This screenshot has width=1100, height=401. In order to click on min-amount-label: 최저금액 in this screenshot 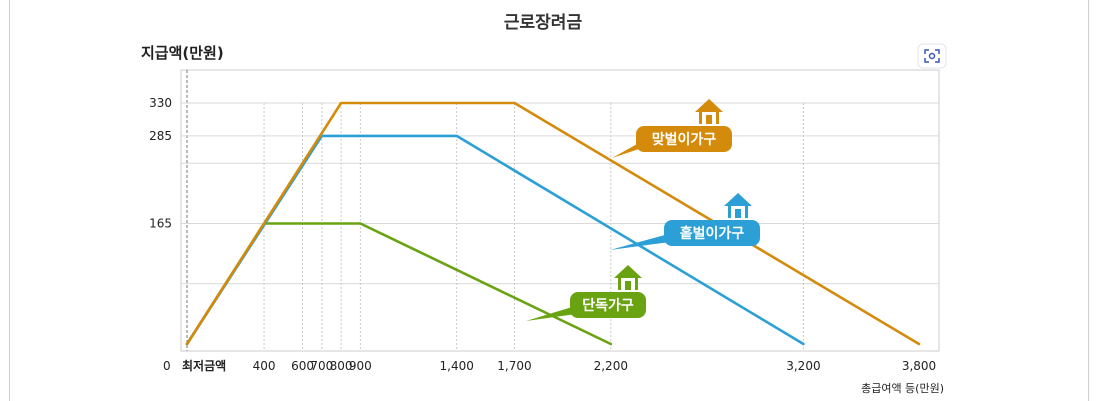, I will do `click(204, 365)`.